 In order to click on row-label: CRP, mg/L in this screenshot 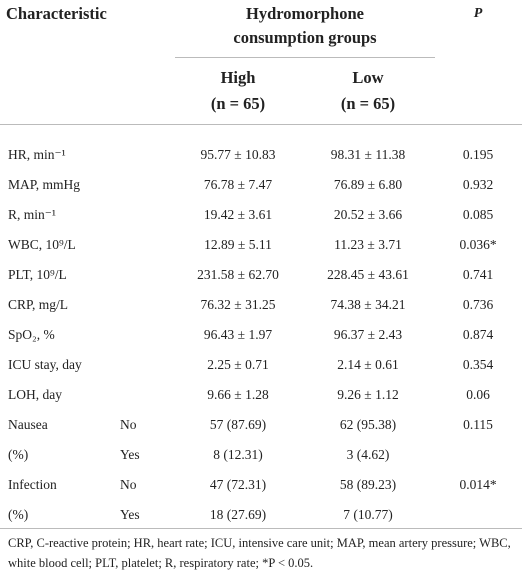, I will do `click(38, 304)`.